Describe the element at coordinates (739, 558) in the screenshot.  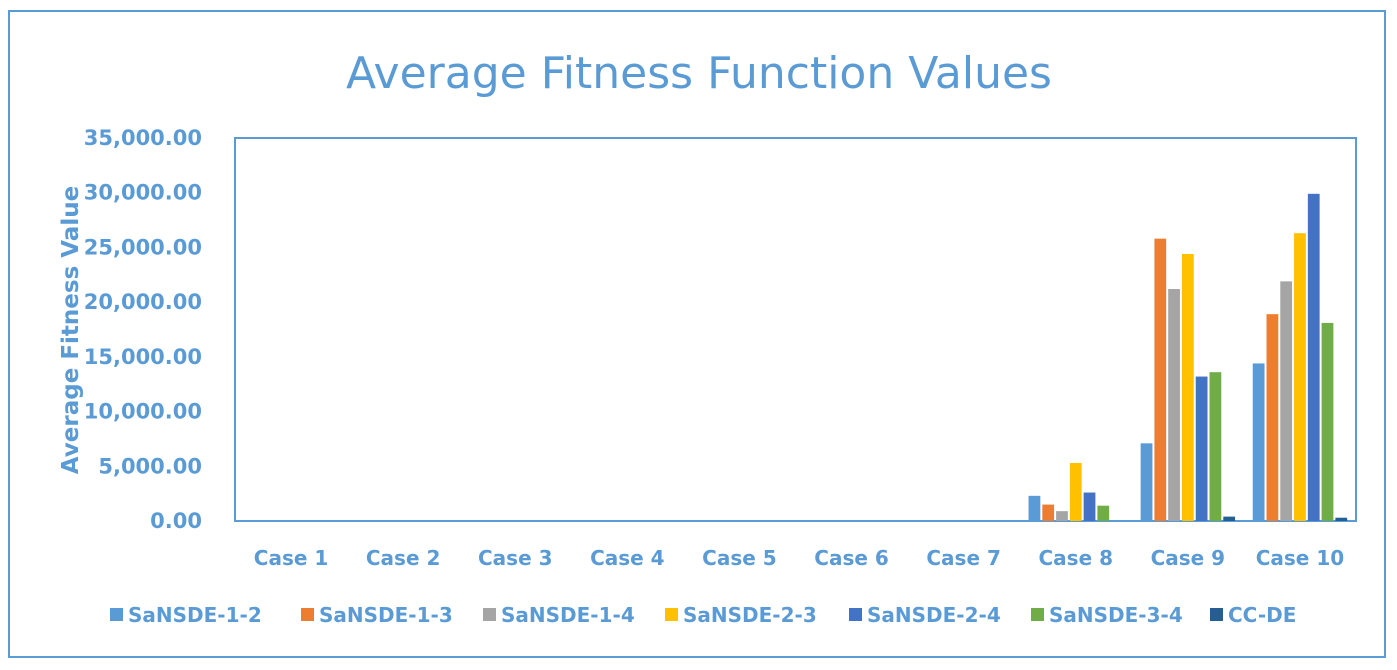
I see `x-tick-label: Case 5` at that location.